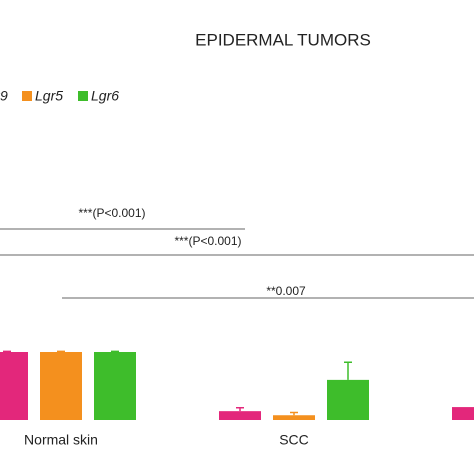 The width and height of the screenshot is (474, 474). I want to click on legend-label: Lgr6, so click(105, 96).